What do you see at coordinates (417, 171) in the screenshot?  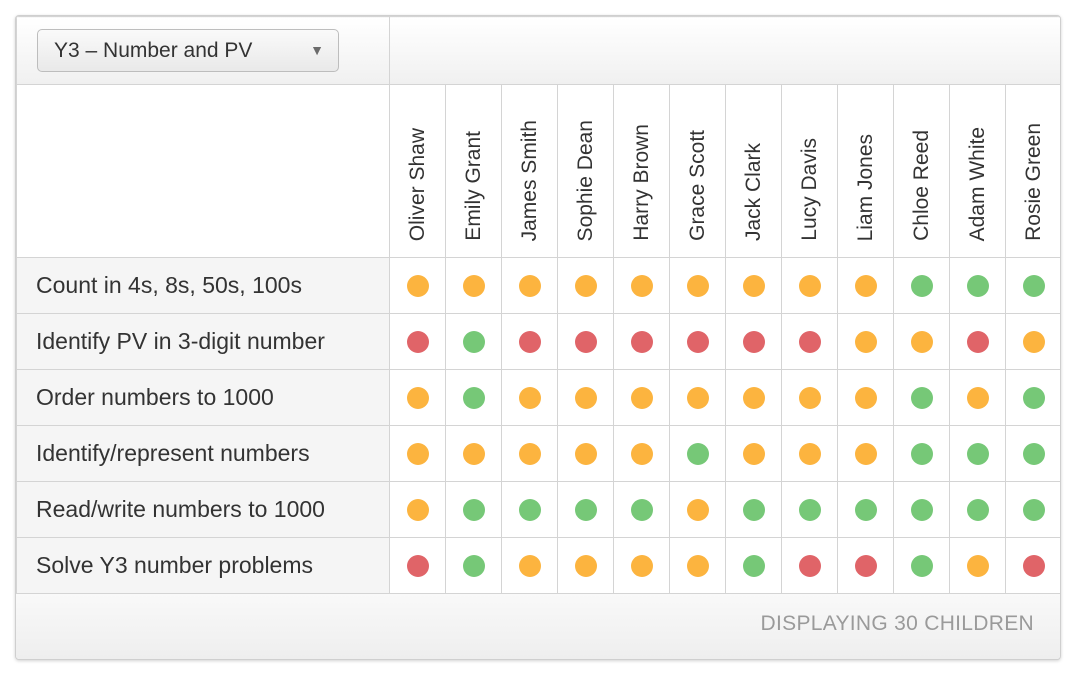 I see `child-column-header: Oliver Shaw` at bounding box center [417, 171].